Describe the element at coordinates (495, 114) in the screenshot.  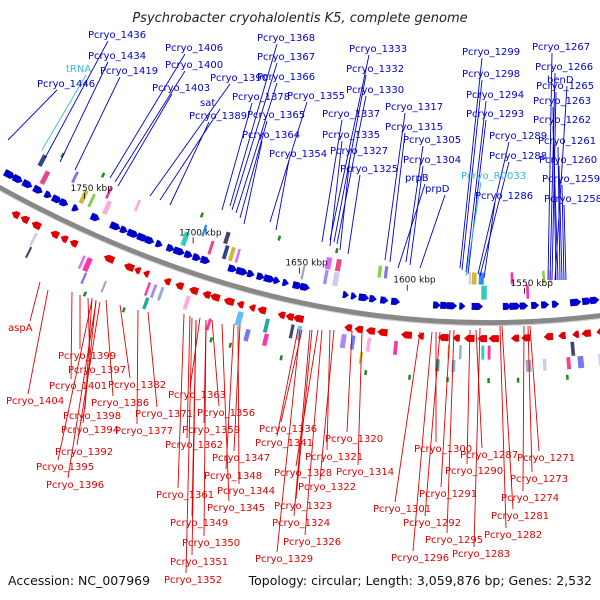
I see `gene-label: Pcryo_1293` at that location.